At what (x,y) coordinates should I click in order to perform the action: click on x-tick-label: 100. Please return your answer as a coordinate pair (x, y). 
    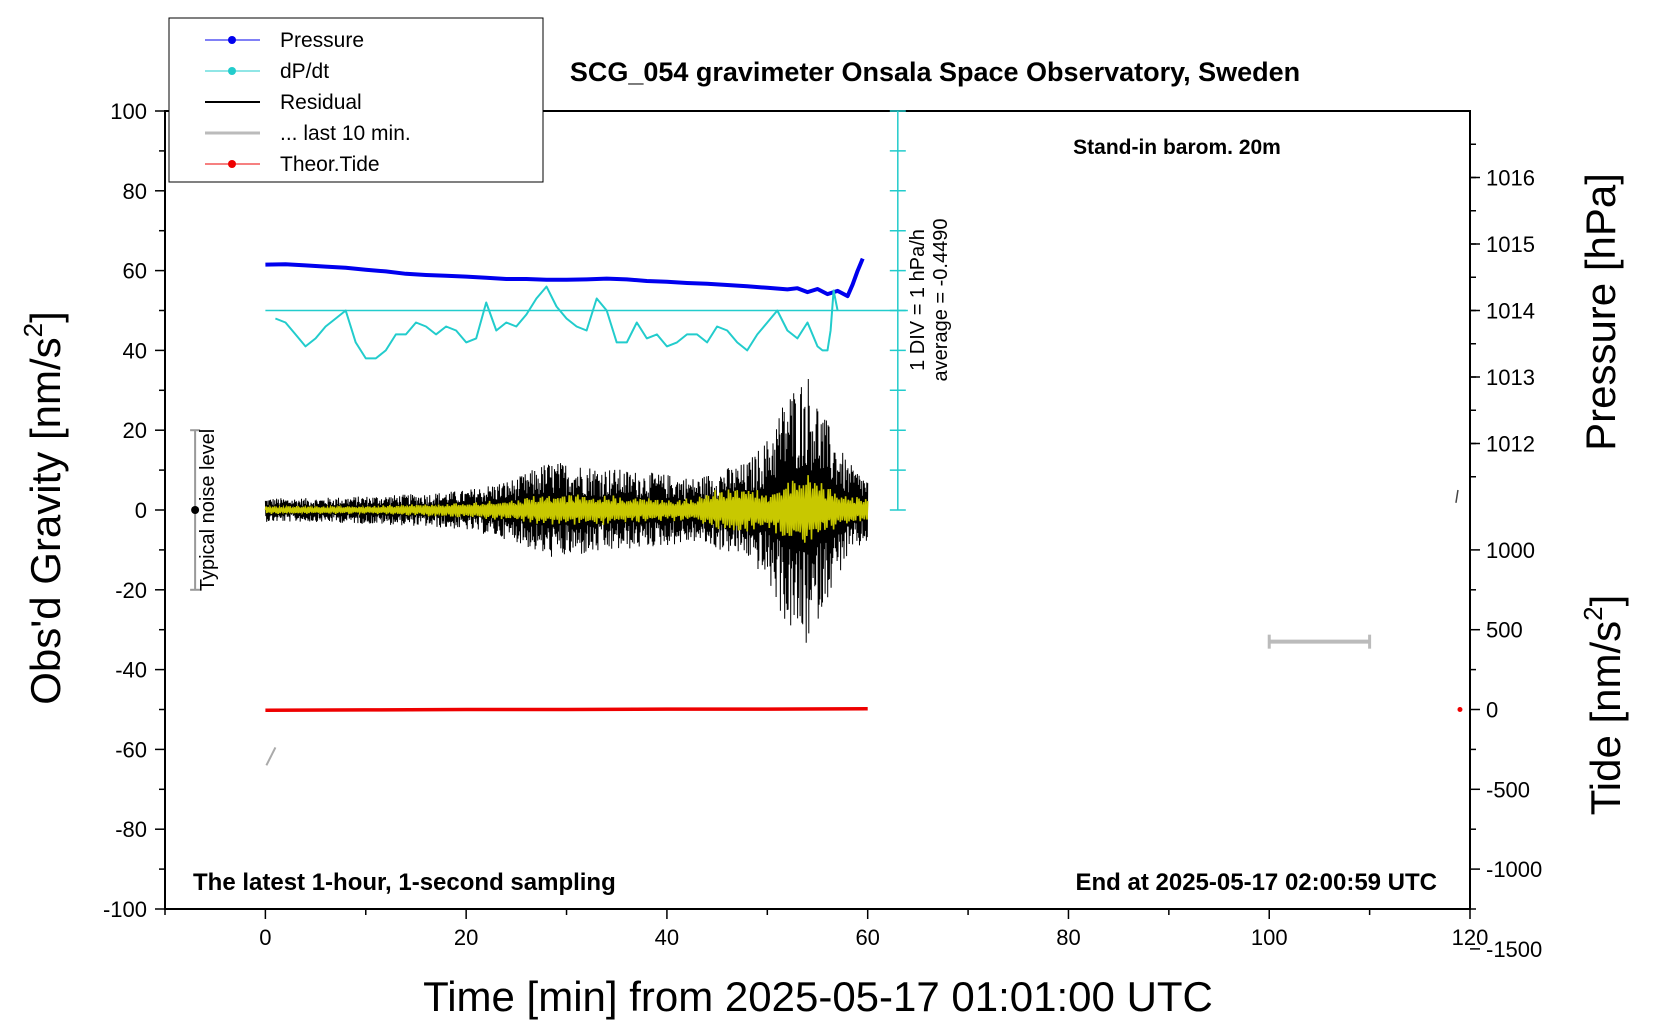
    Looking at the image, I should click on (1269, 937).